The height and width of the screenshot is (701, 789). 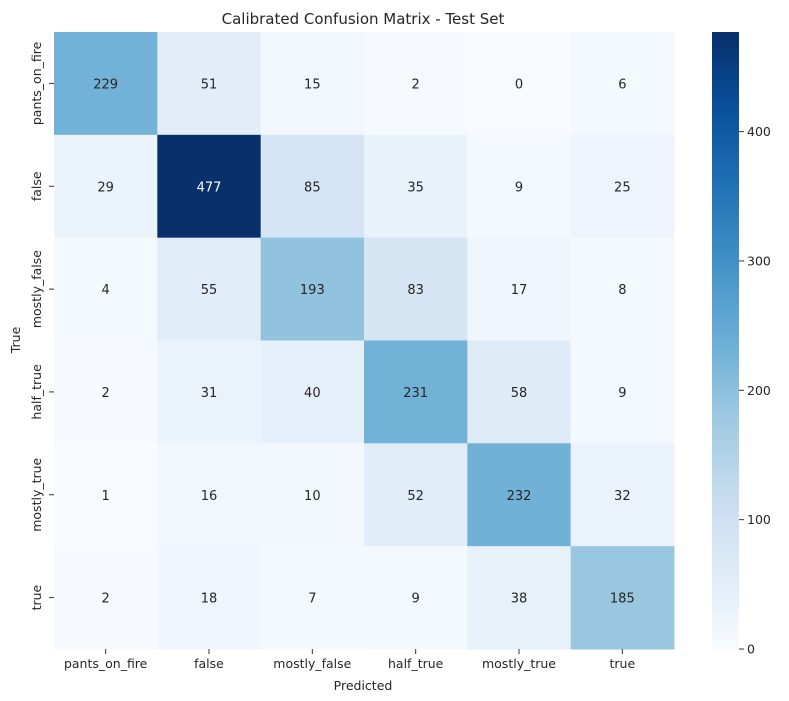 I want to click on y-tick-label: false, so click(x=36, y=186).